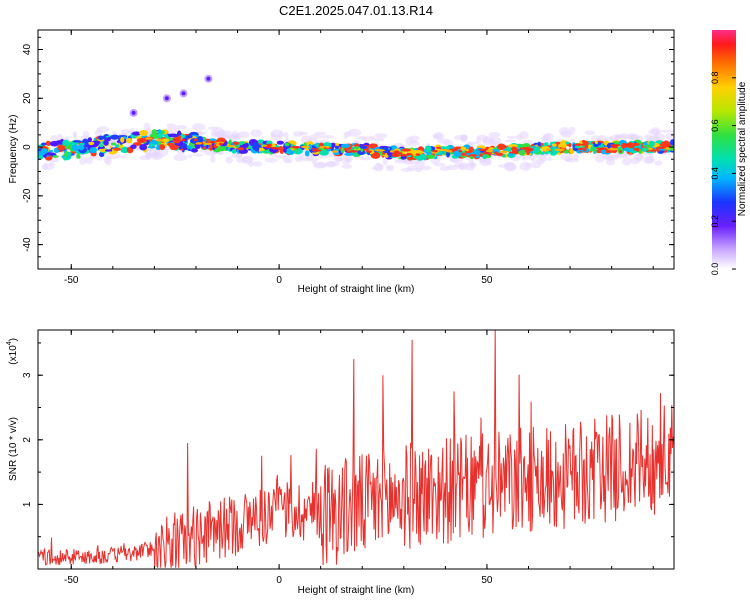 The image size is (750, 600). I want to click on colorbar-ticks: 0.0 0.2 0.4 0.6 0.8, so click(723, 174).